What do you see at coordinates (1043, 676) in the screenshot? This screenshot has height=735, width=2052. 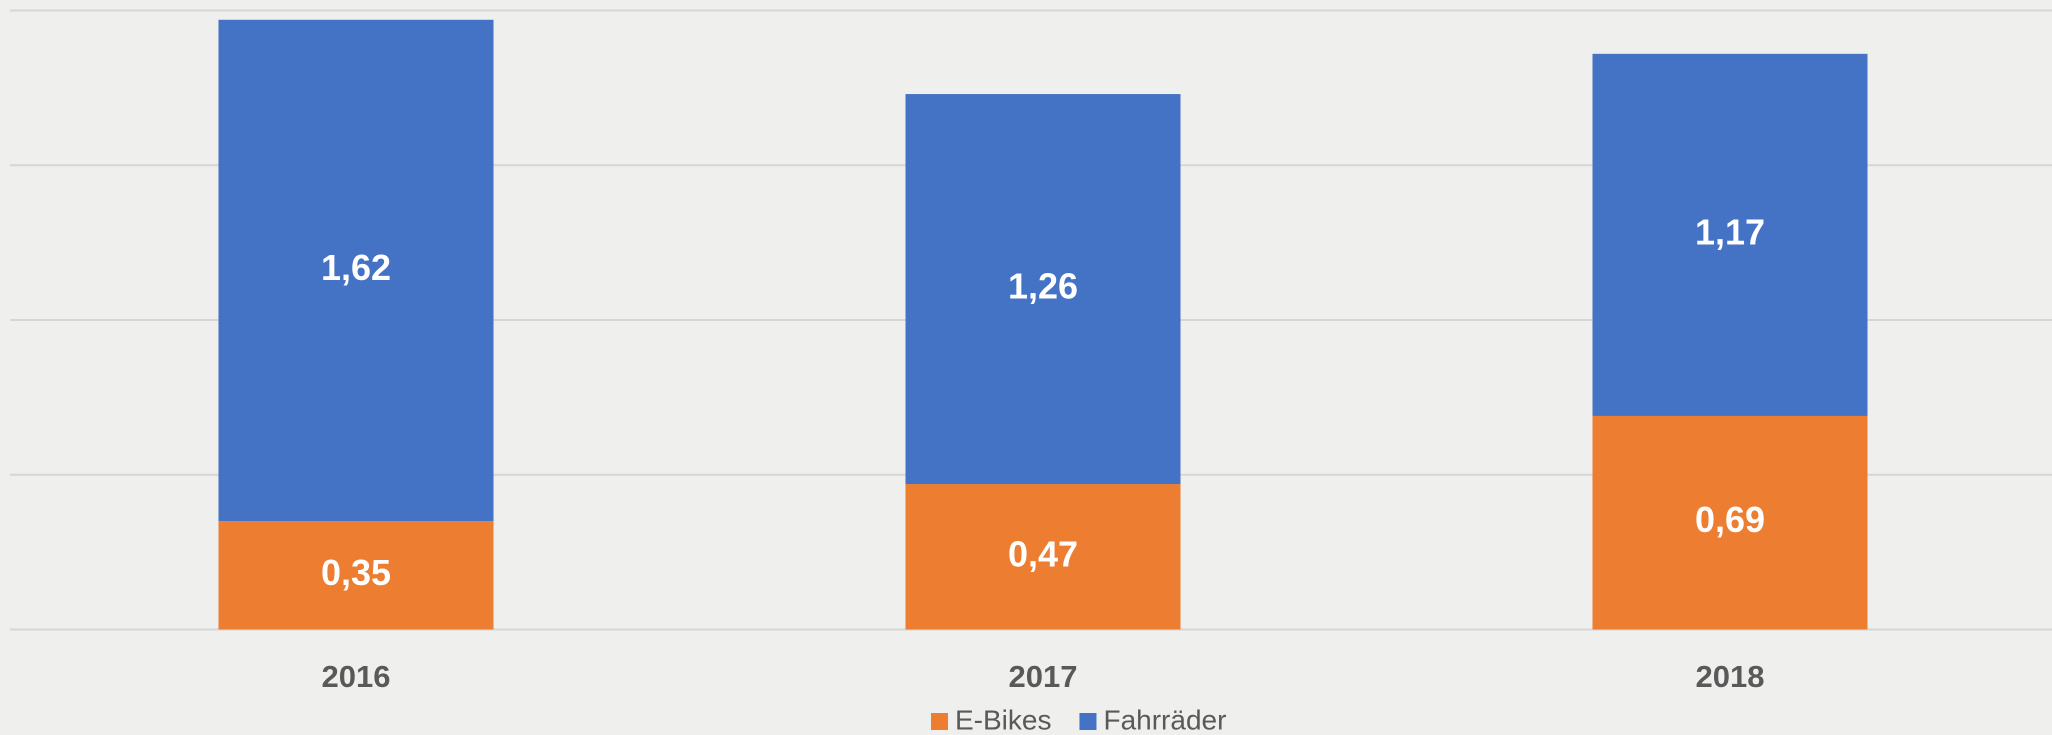 I see `x-tick-label: 2017` at bounding box center [1043, 676].